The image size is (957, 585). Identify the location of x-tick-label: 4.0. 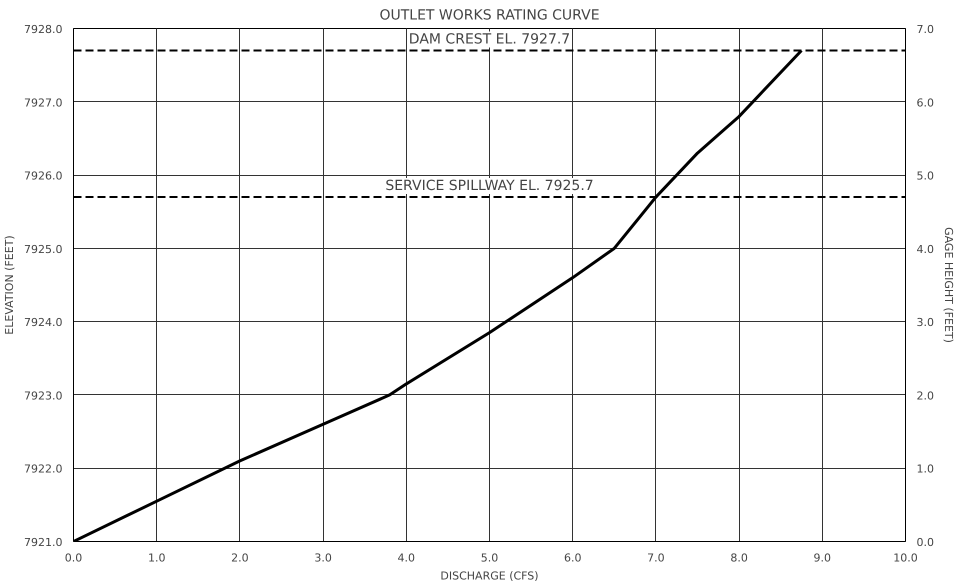
(407, 558).